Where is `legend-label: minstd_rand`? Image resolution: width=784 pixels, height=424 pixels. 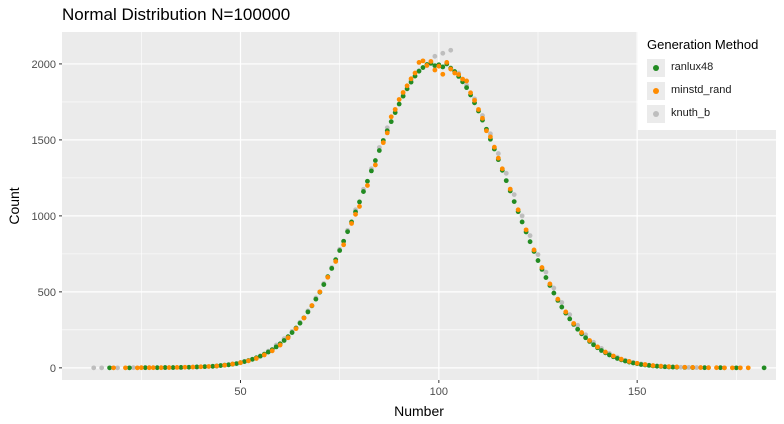 legend-label: minstd_rand is located at coordinates (701, 90).